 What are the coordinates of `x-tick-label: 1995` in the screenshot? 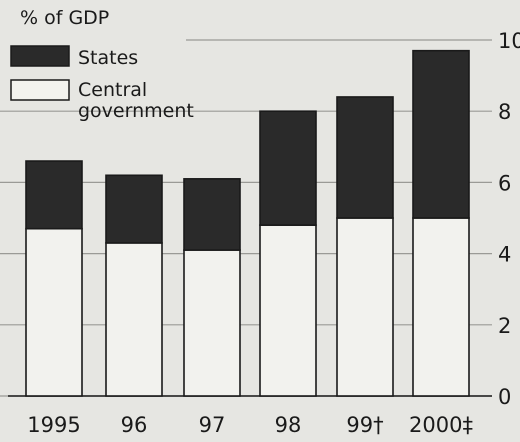 It's located at (53, 425).